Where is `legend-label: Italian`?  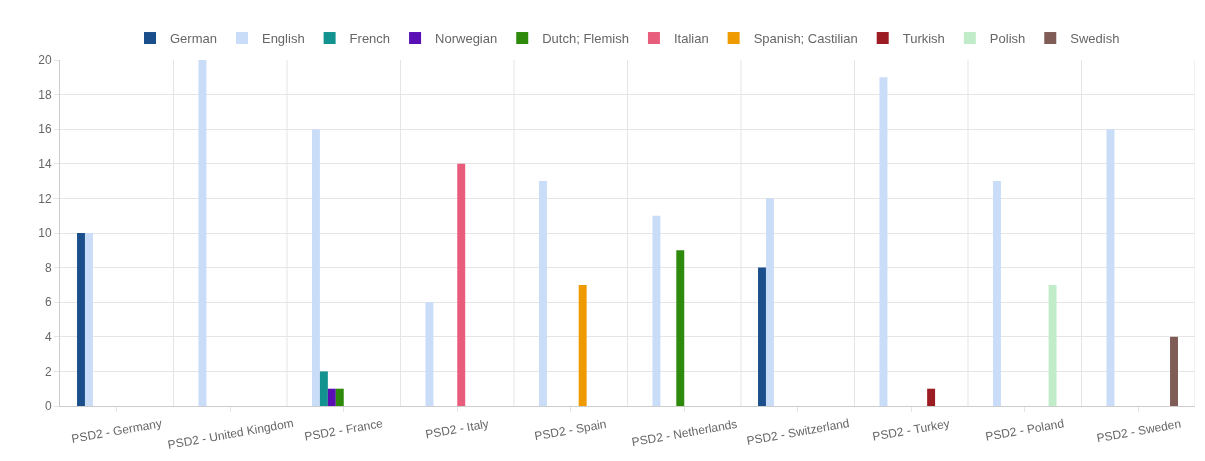 legend-label: Italian is located at coordinates (691, 39).